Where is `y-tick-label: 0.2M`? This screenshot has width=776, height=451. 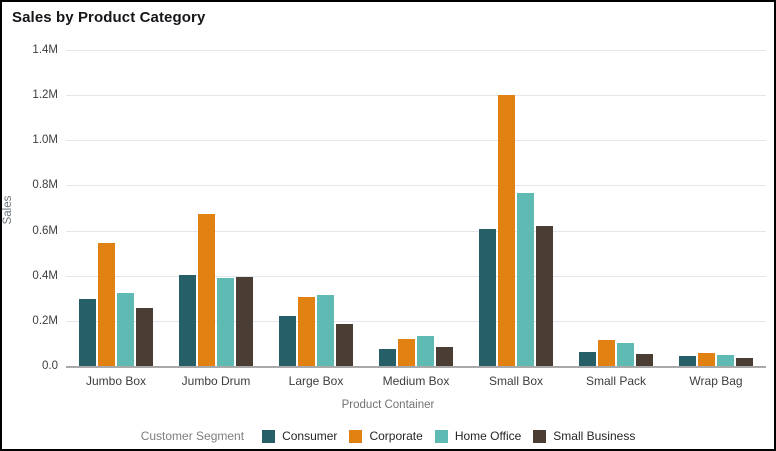 y-tick-label: 0.2M is located at coordinates (45, 320).